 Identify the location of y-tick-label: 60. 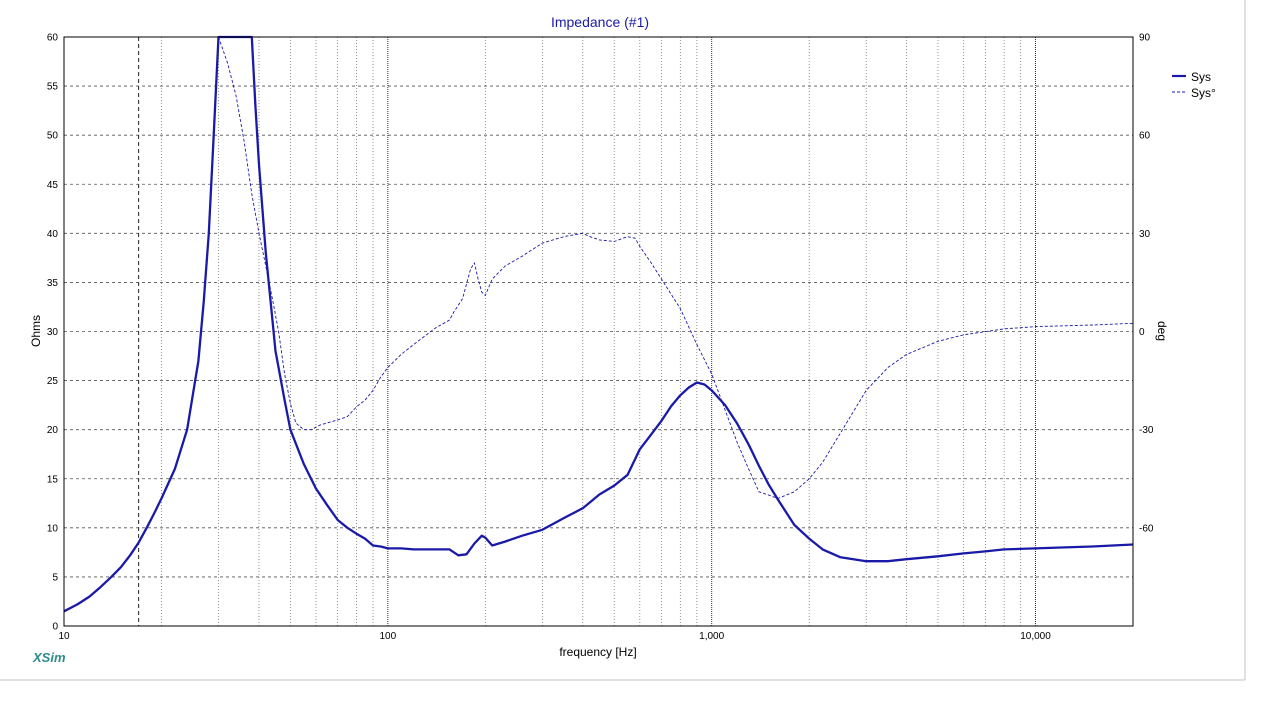
(53, 38).